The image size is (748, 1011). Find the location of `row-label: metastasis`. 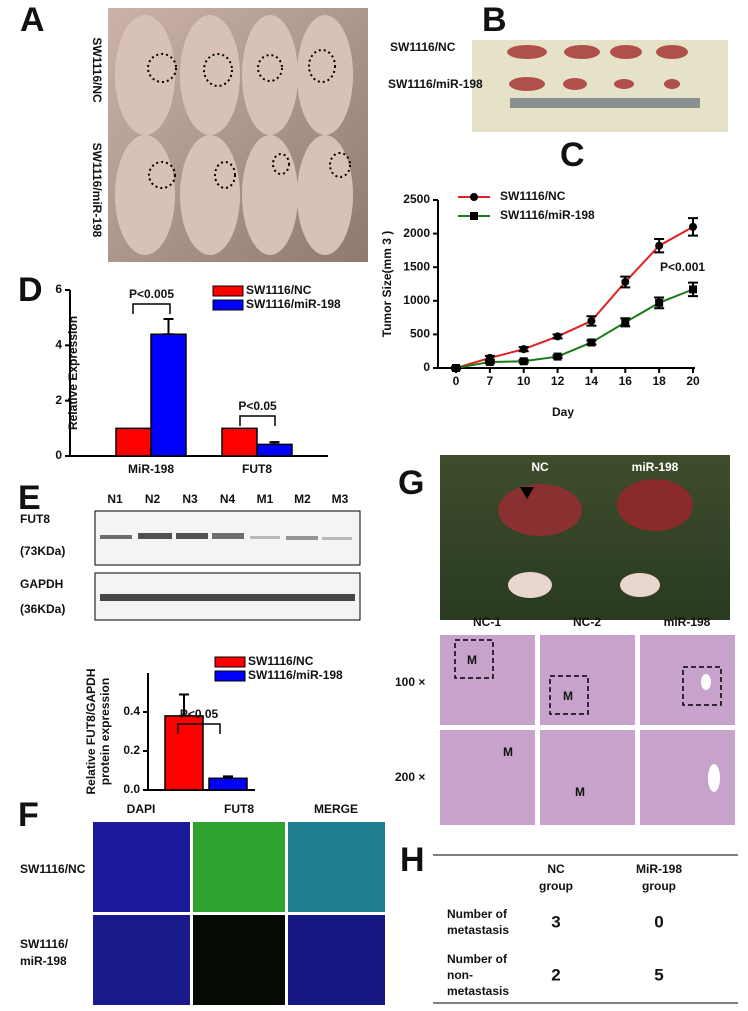

row-label: metastasis is located at coordinates (478, 930).